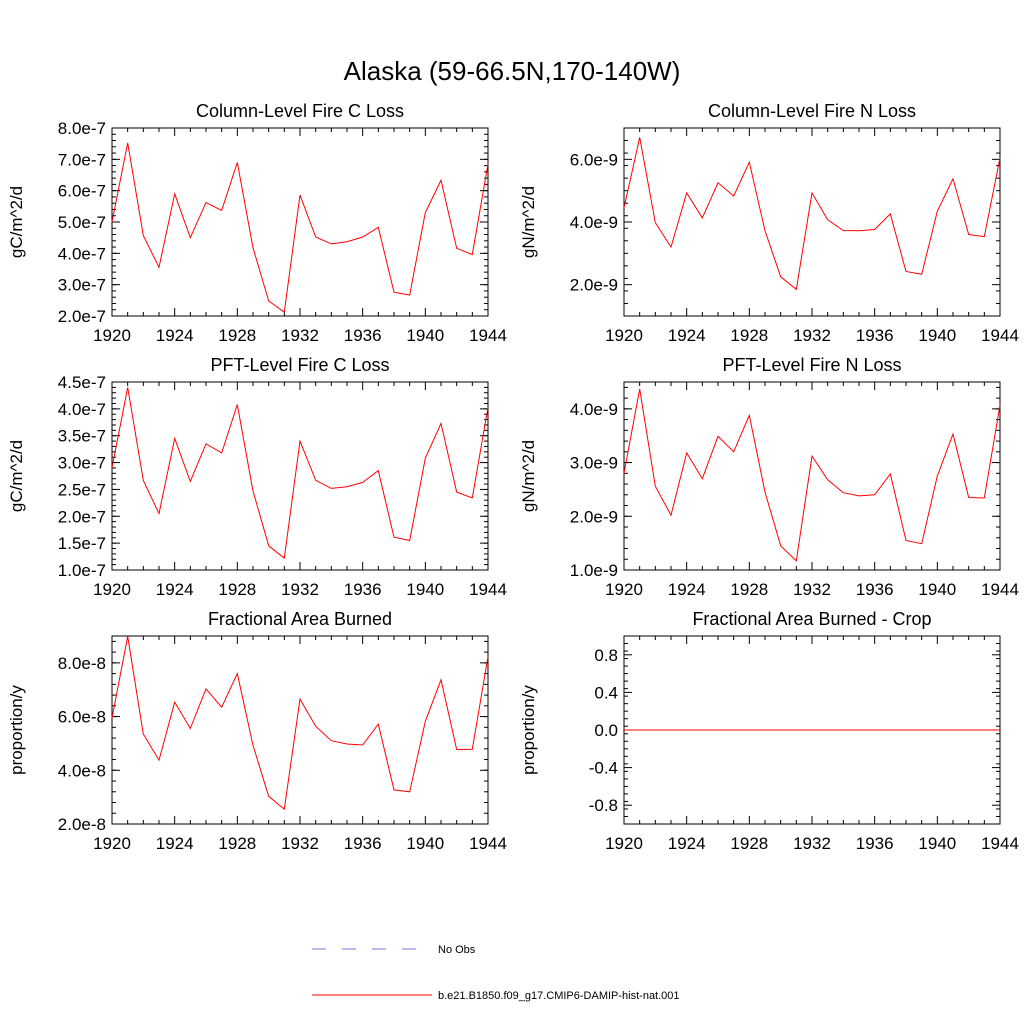  What do you see at coordinates (82, 489) in the screenshot?
I see `y-tick-label: 2.5e-7` at bounding box center [82, 489].